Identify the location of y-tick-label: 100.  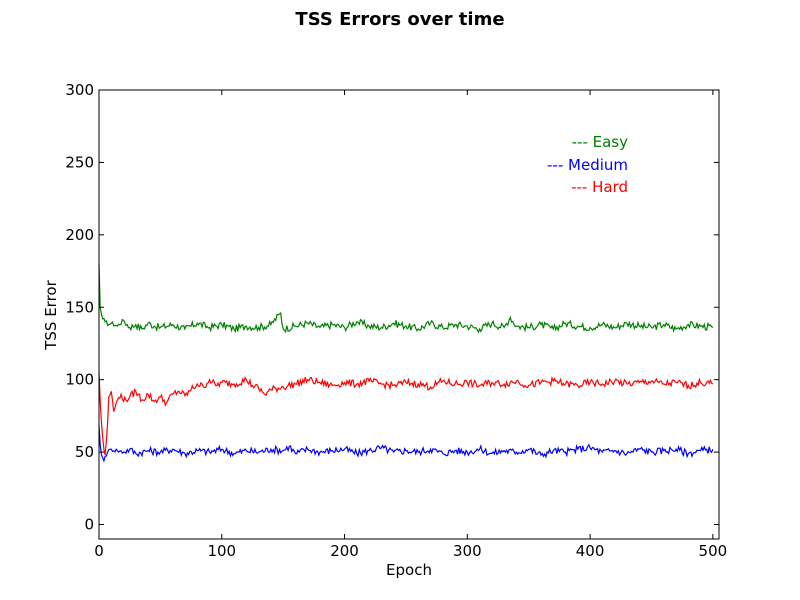
(79, 380).